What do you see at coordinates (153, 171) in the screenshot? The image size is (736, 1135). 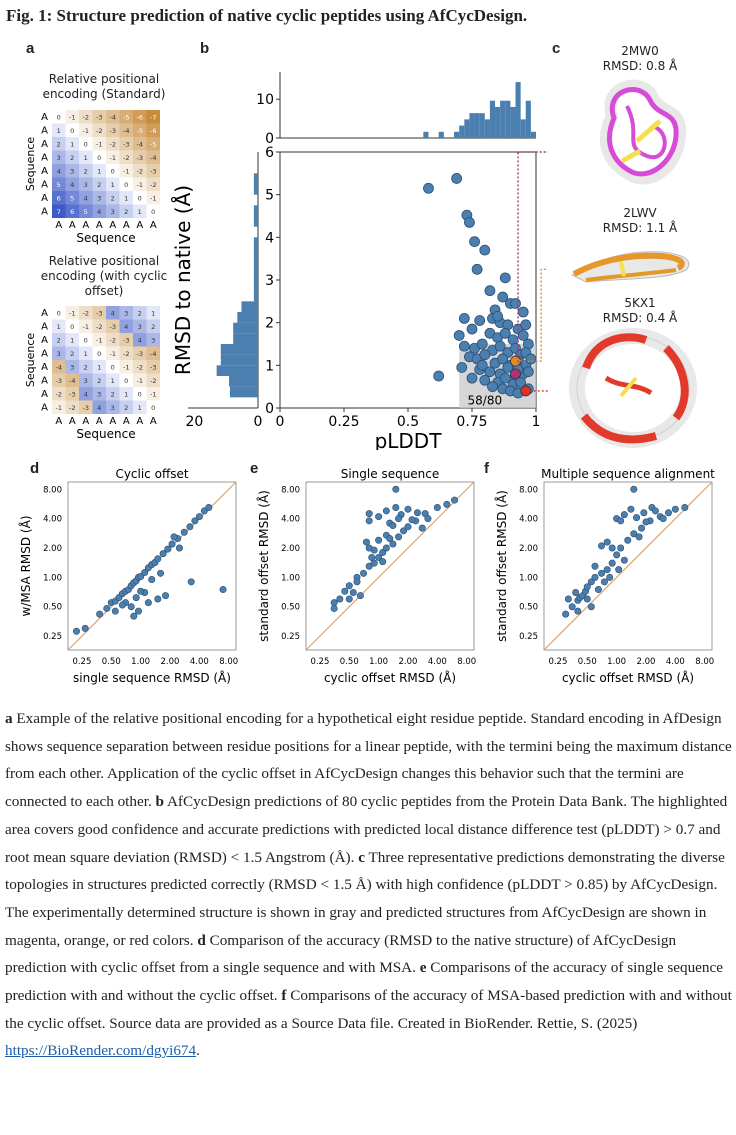 I see `matrix-cell-value: -3` at bounding box center [153, 171].